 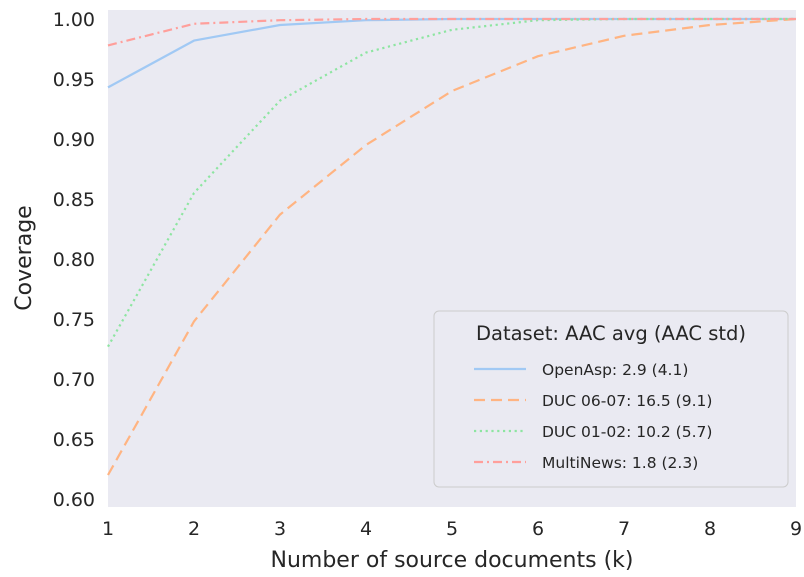 What do you see at coordinates (74, 80) in the screenshot?
I see `y-tick-label: 0.95` at bounding box center [74, 80].